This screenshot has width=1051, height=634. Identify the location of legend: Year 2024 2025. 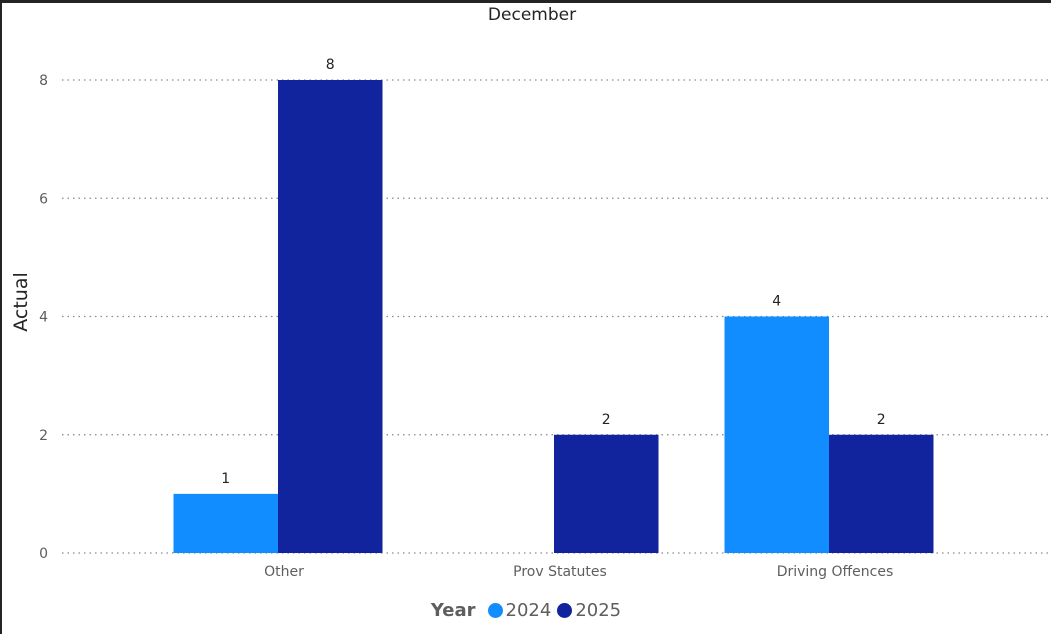
(525, 610).